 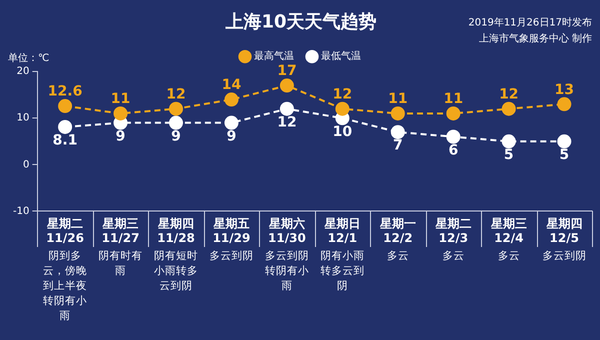 I want to click on y-tick-label: 10, so click(x=23, y=118).